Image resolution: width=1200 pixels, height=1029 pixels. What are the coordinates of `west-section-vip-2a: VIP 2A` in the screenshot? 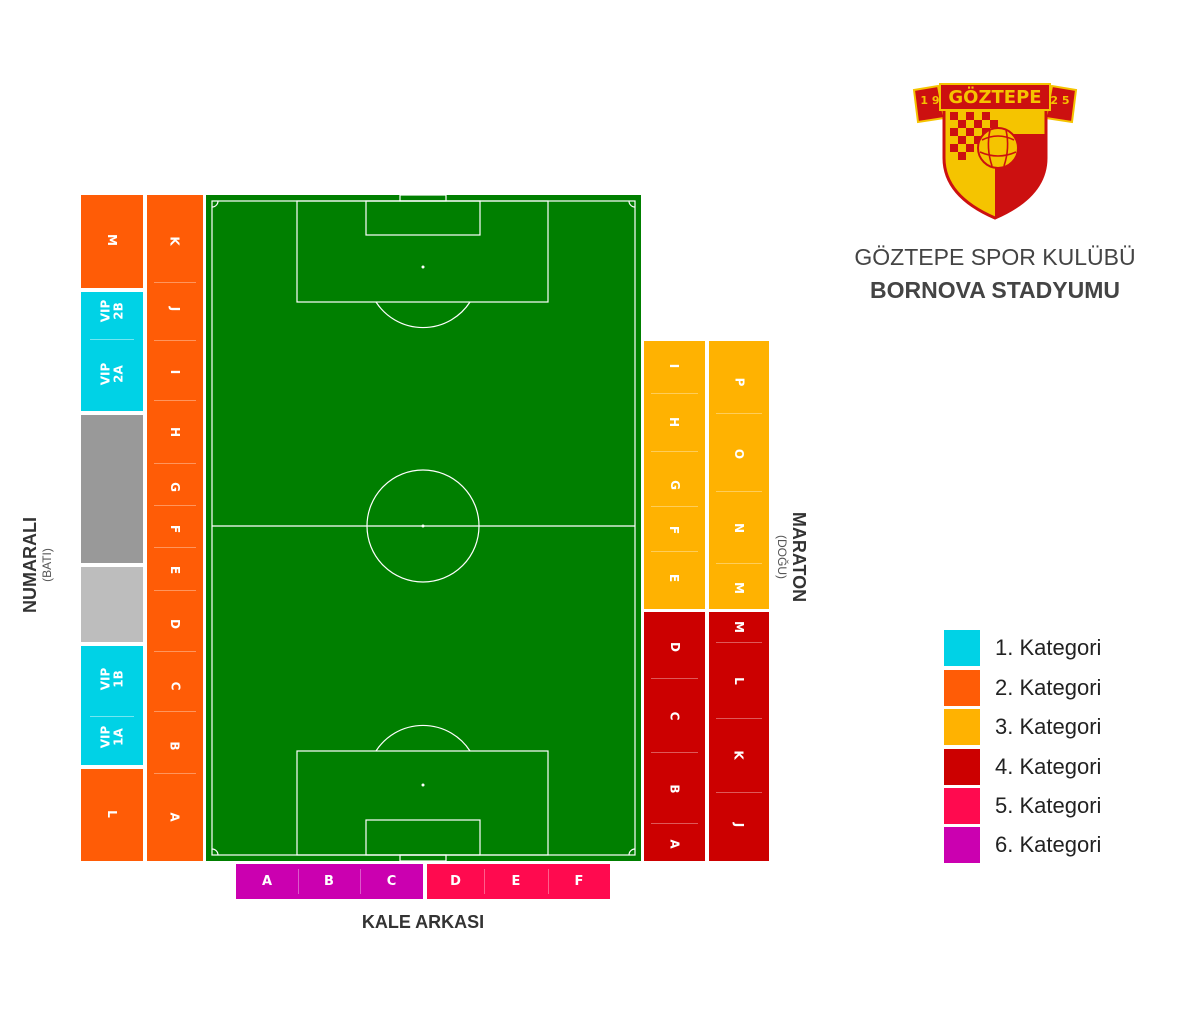 It's located at (112, 375).